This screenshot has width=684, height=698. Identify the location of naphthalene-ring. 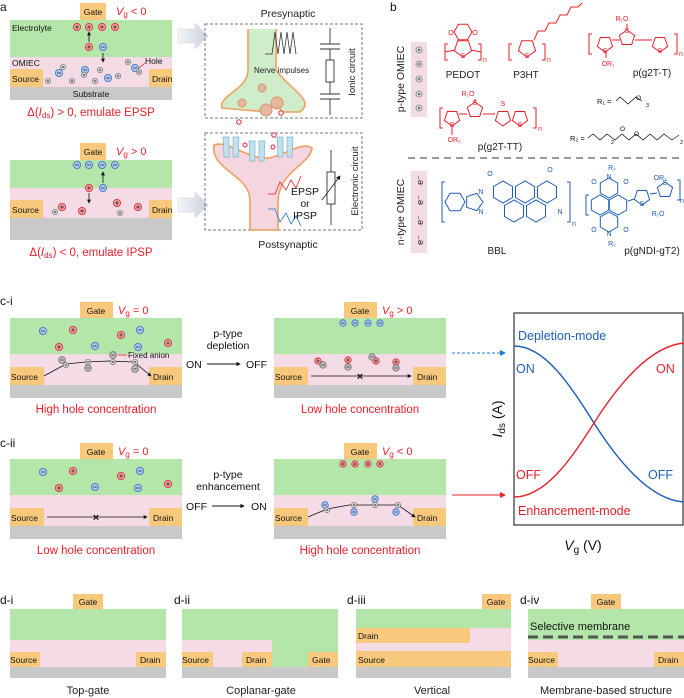
(618, 205).